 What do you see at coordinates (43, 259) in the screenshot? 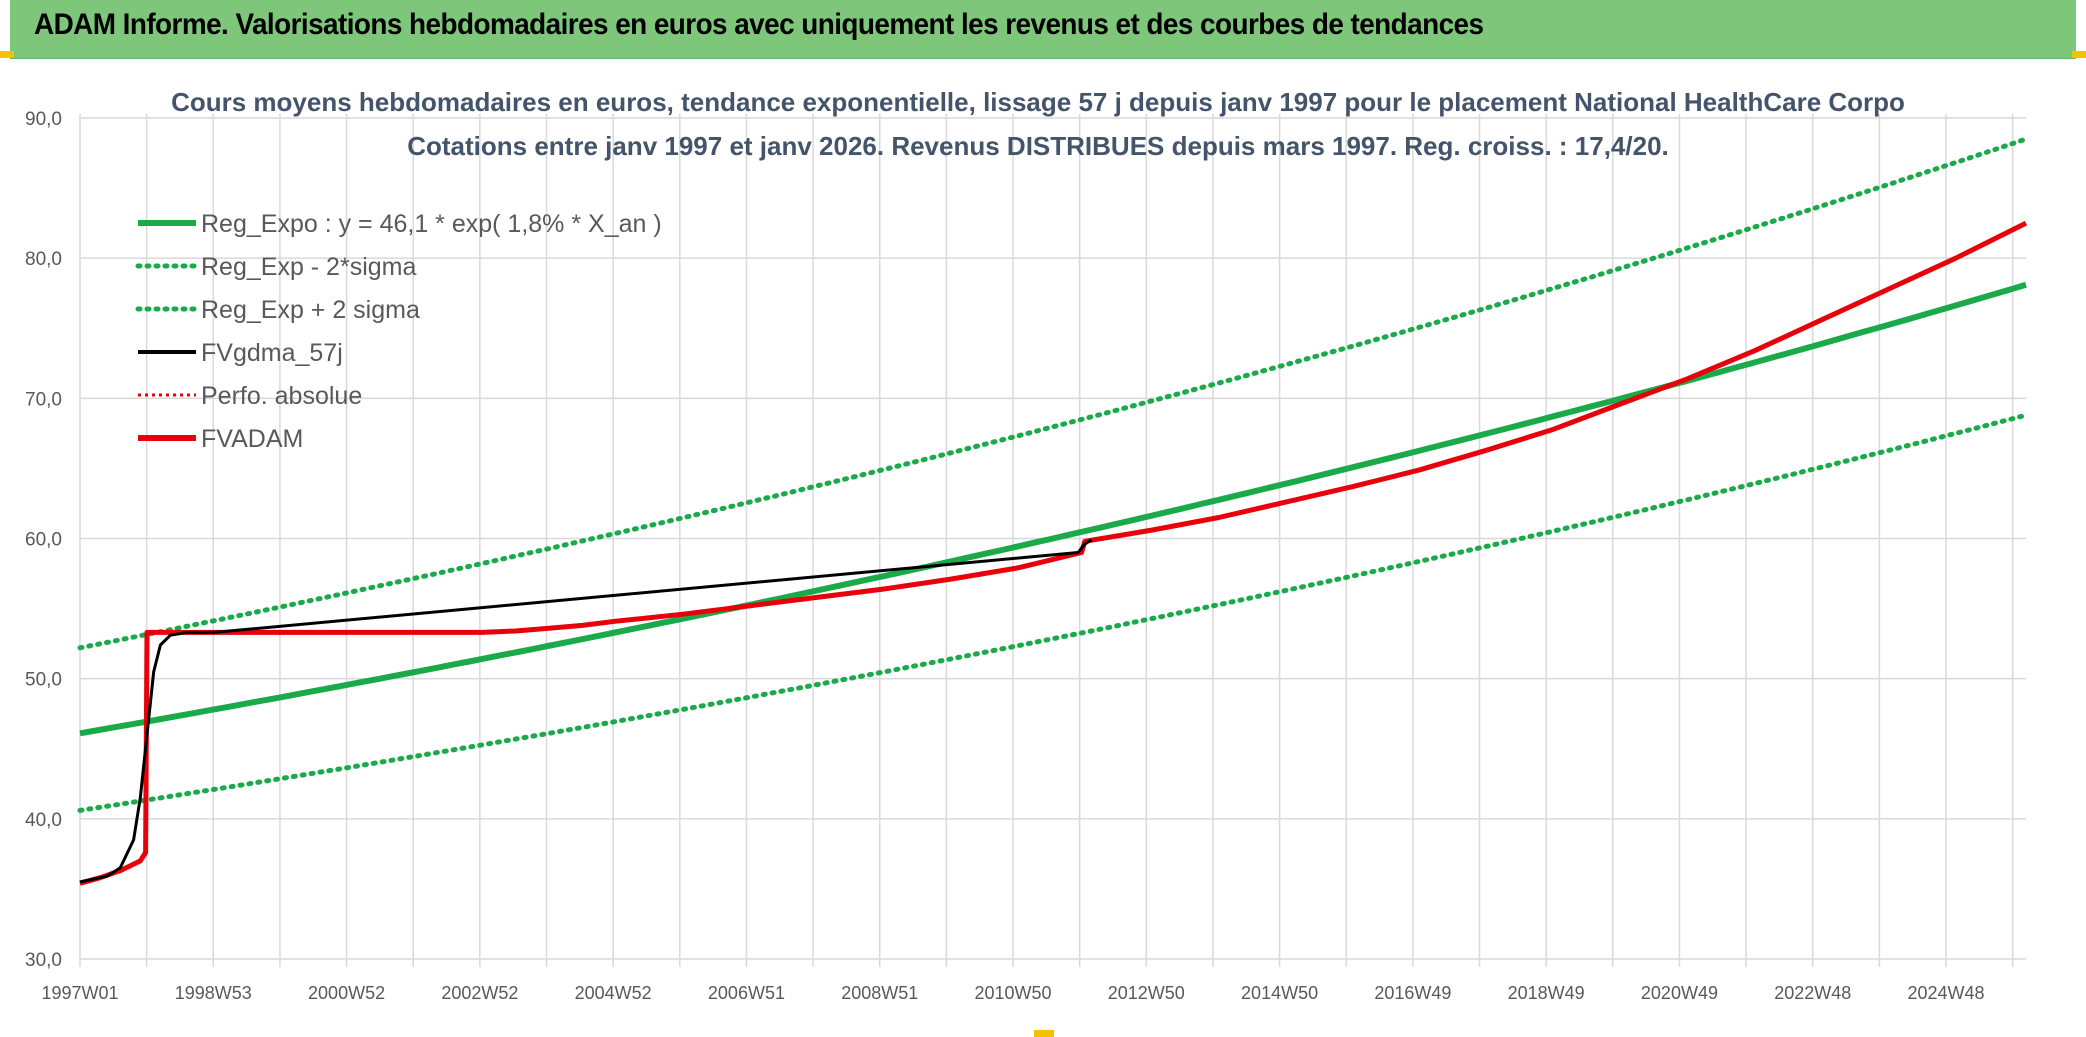
I see `y-tick-label: 80,0` at bounding box center [43, 259].